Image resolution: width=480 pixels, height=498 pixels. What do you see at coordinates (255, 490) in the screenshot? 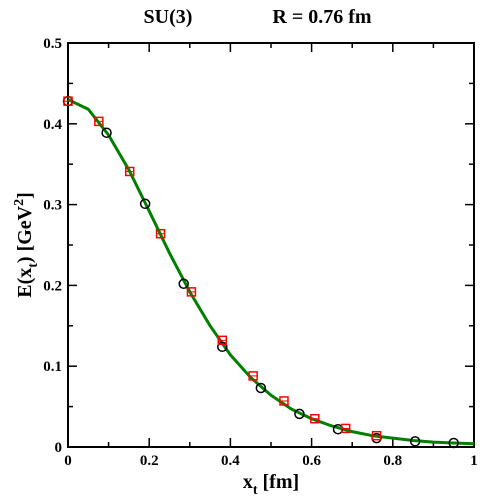
I see `x-axis-title-sub: t` at bounding box center [255, 490].